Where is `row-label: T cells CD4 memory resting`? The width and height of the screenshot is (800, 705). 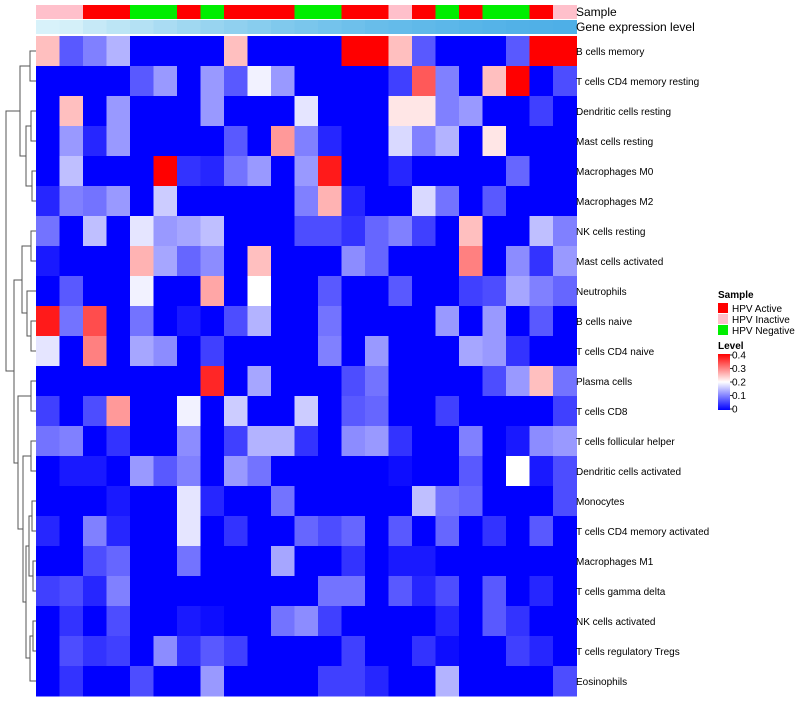 row-label: T cells CD4 memory resting is located at coordinates (637, 82).